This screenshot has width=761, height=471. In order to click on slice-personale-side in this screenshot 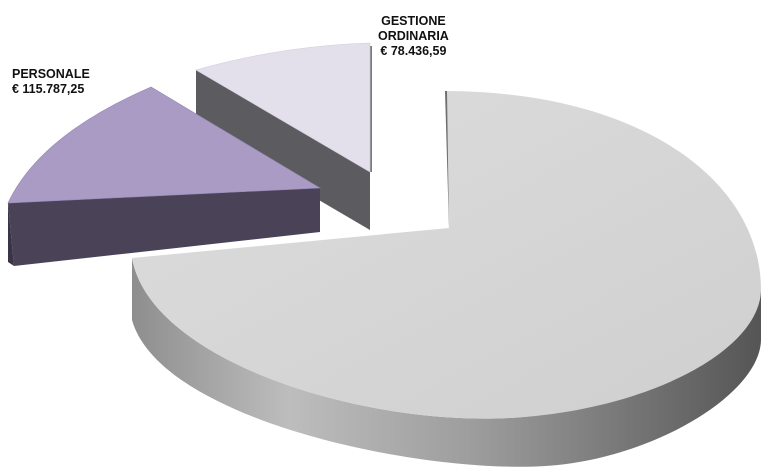, I will do `click(164, 227)`.